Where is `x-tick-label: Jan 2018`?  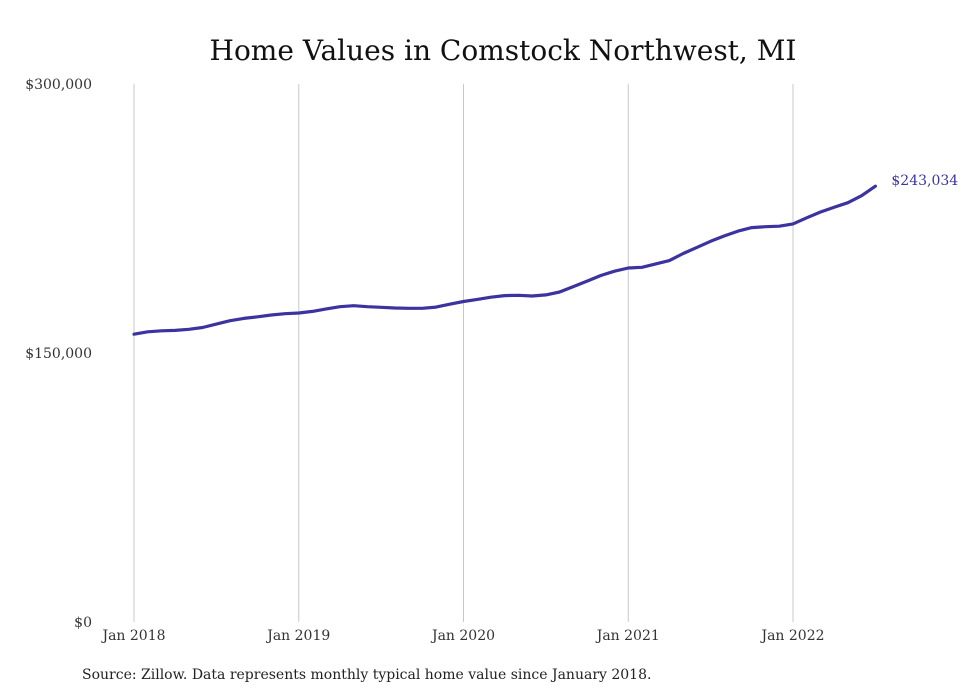 x-tick-label: Jan 2018 is located at coordinates (132, 636).